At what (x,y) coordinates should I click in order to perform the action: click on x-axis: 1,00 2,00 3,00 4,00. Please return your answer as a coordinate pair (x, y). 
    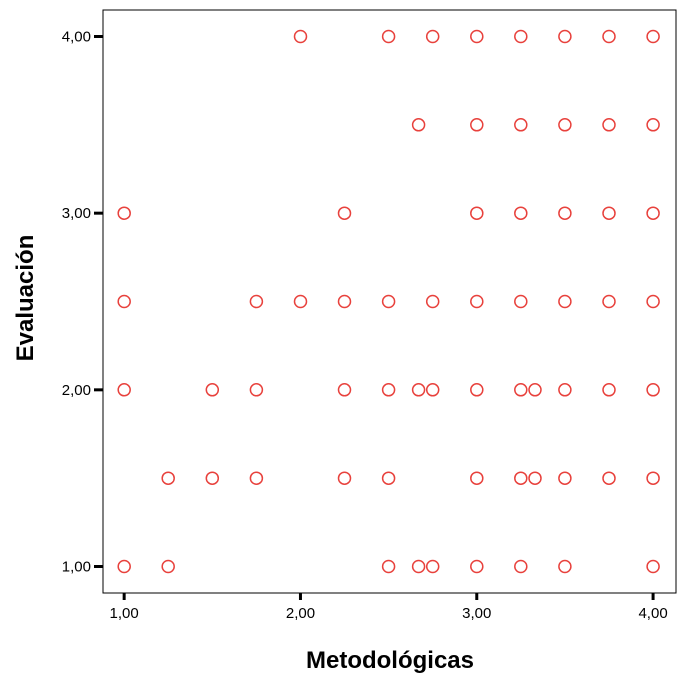
    Looking at the image, I should click on (389, 607).